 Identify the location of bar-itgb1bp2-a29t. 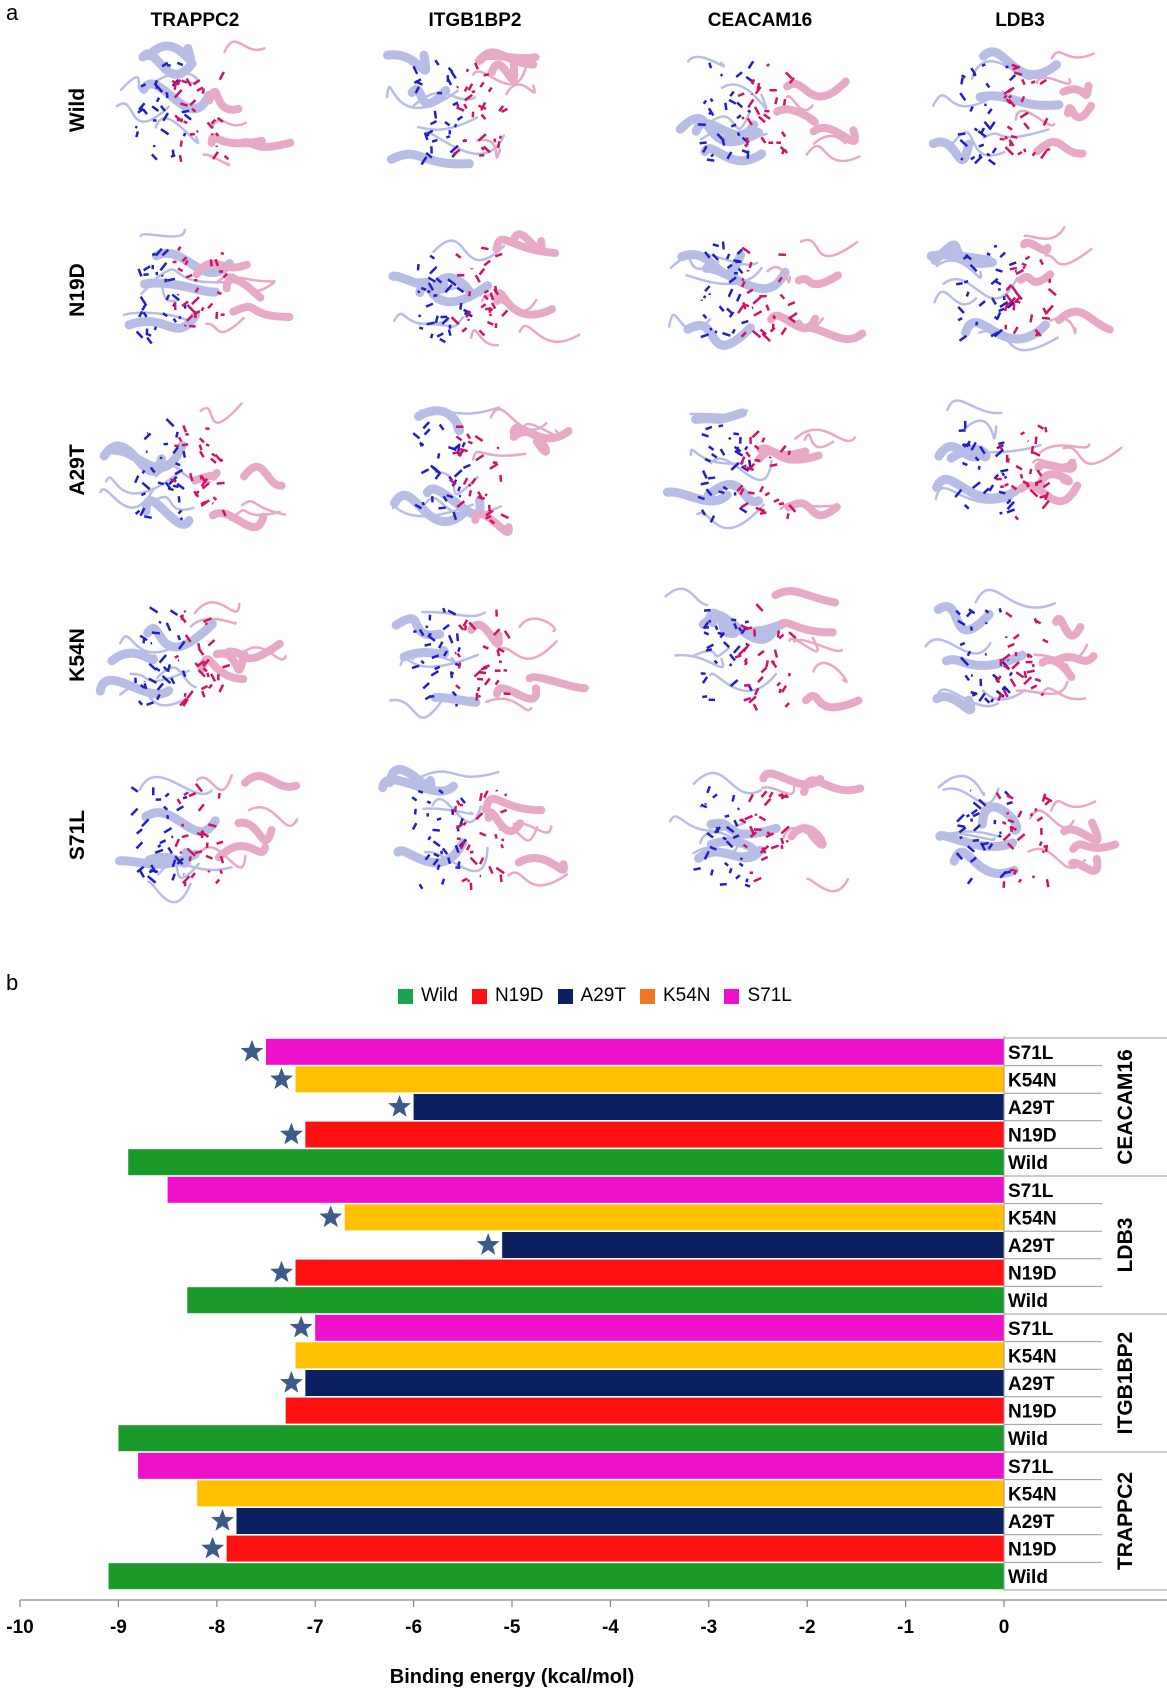
(654, 1383).